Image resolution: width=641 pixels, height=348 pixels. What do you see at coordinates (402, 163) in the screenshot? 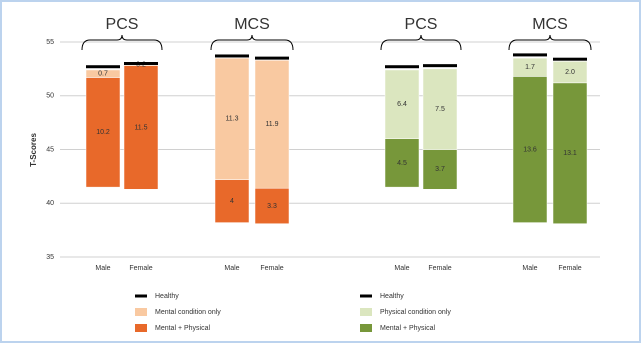
I see `value-label: 4.5` at bounding box center [402, 163].